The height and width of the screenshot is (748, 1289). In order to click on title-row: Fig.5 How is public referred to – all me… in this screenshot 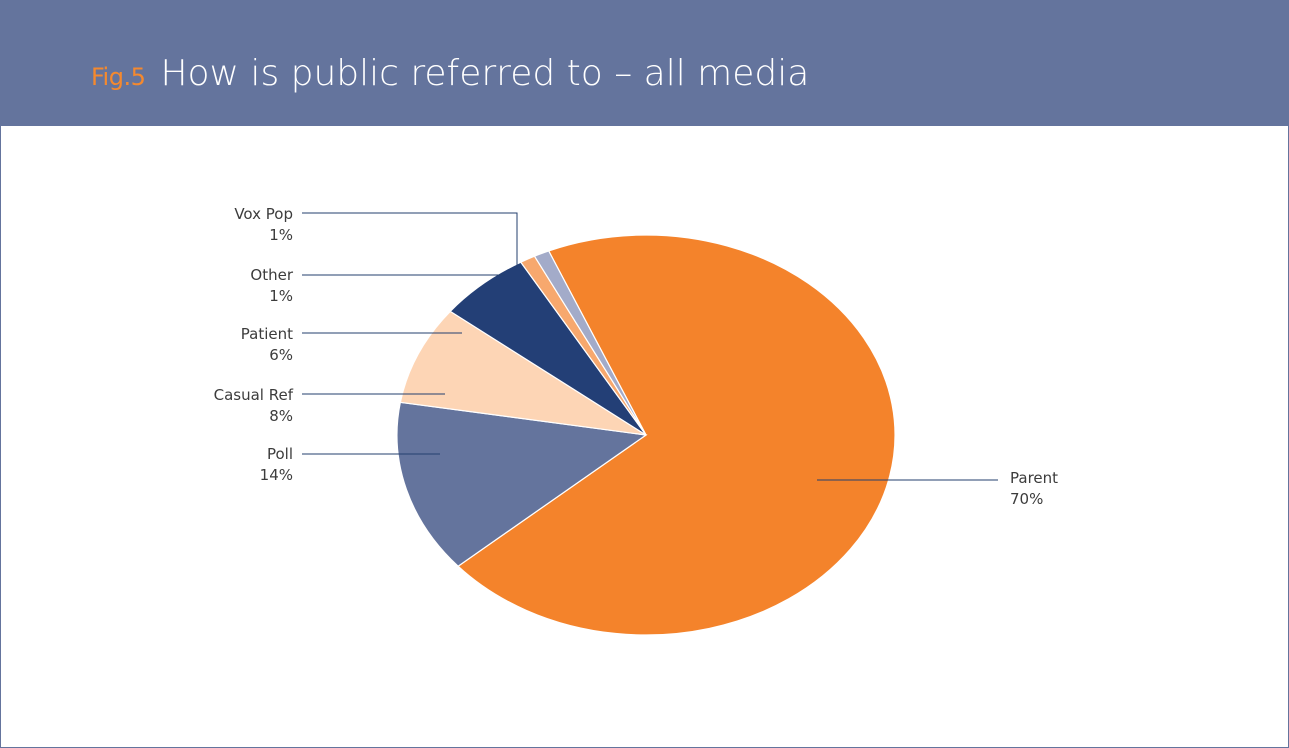, I will do `click(450, 73)`.